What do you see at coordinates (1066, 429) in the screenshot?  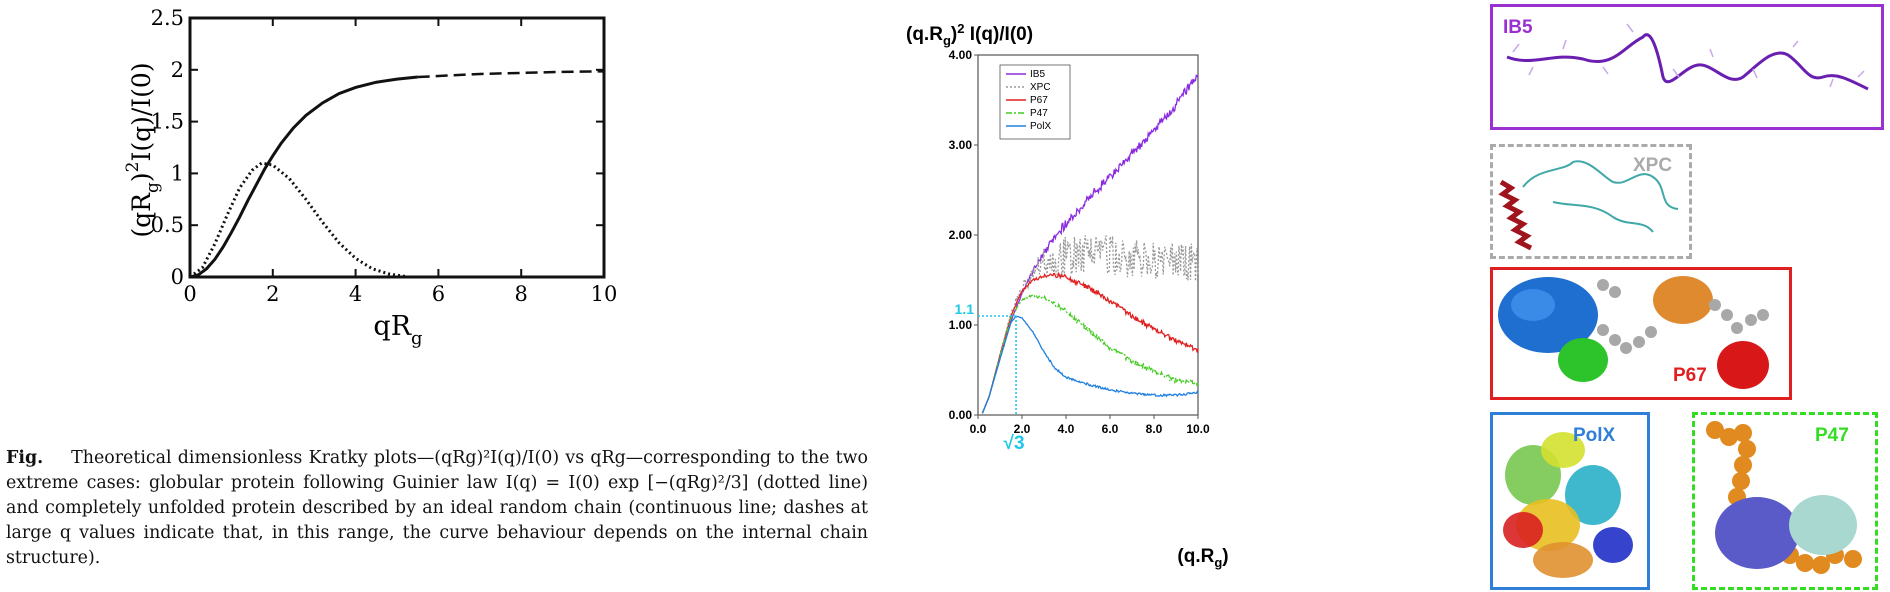 I see `chart2-x-tick-label: 4.0` at bounding box center [1066, 429].